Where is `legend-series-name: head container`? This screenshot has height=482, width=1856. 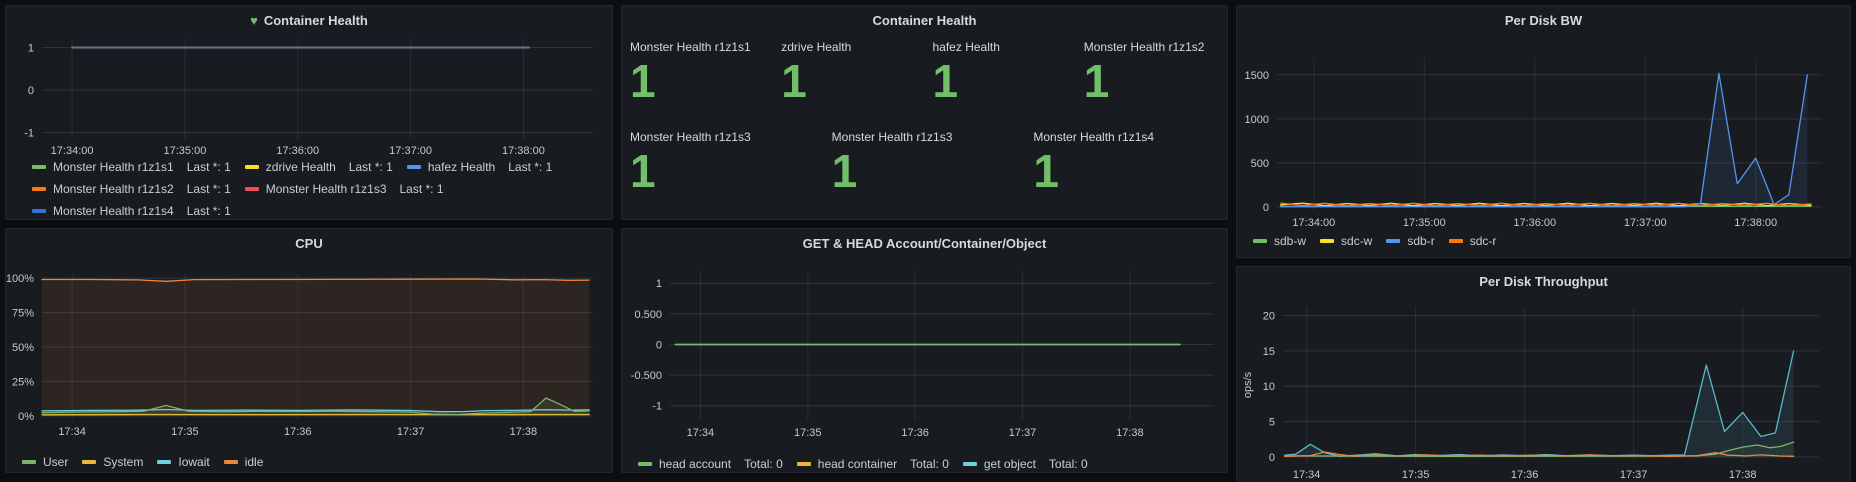
legend-series-name: head container is located at coordinates (857, 464).